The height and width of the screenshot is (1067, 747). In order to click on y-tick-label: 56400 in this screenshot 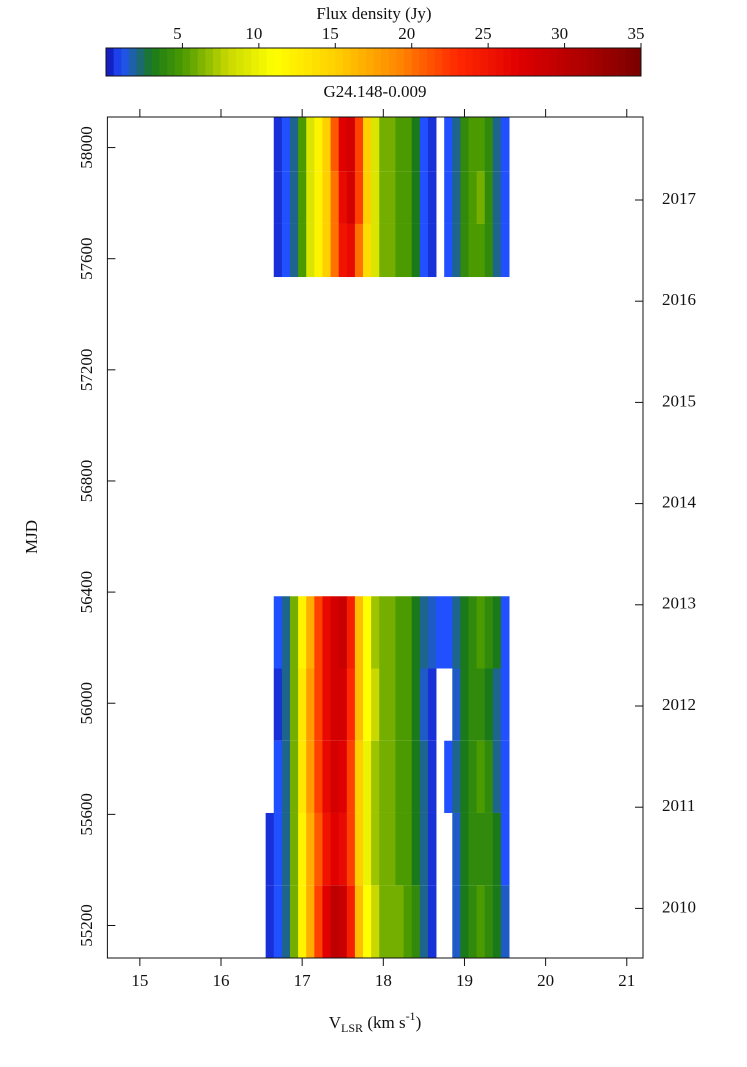, I will do `click(86, 592)`.